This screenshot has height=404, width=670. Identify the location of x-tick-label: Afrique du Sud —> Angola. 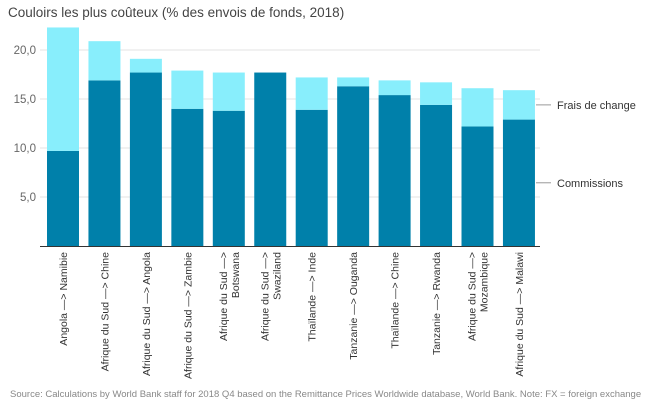
(147, 314).